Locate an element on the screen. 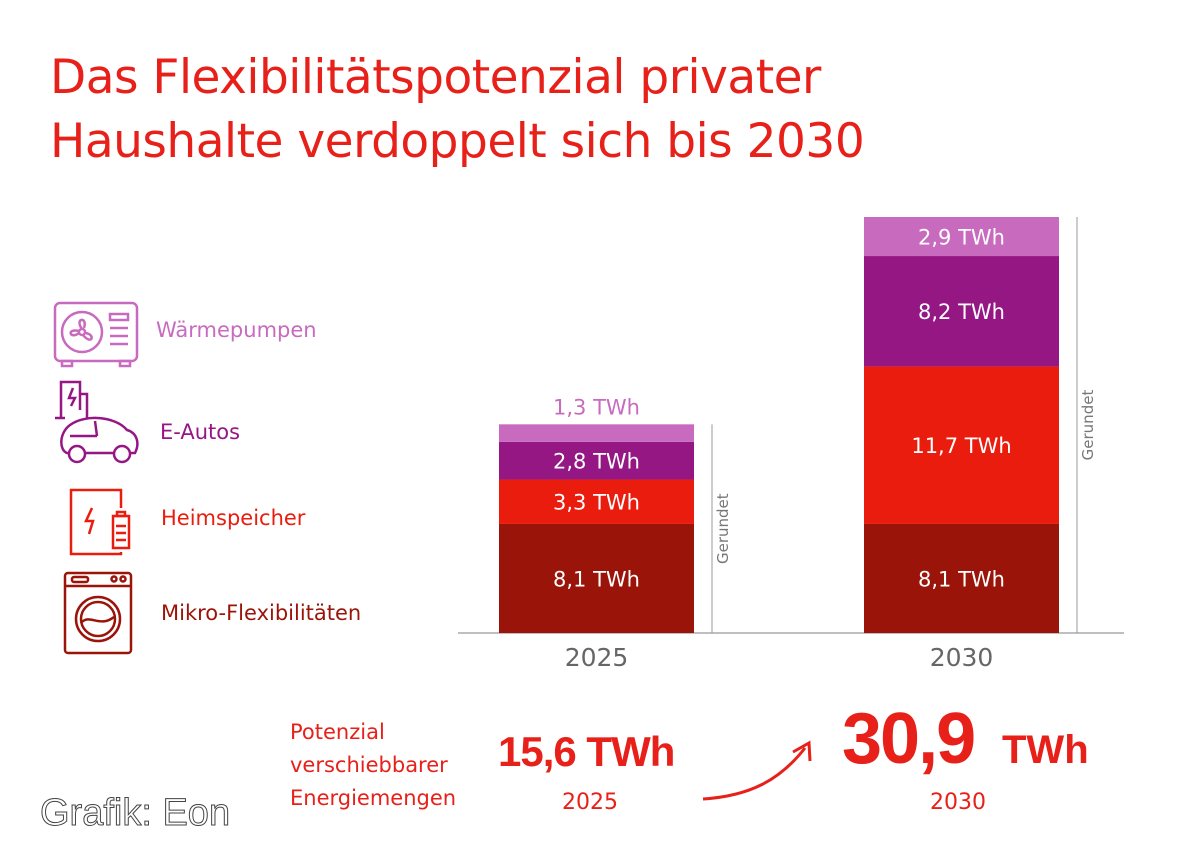 Image resolution: width=1200 pixels, height=847 pixels. legend-label-mikro: Mikro-Flexibilitäten is located at coordinates (261, 613).